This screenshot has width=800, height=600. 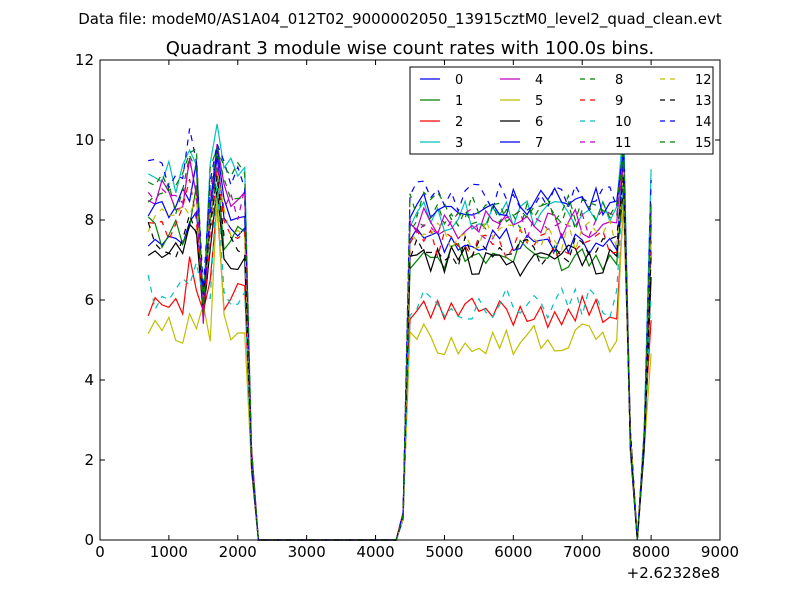 What do you see at coordinates (619, 101) in the screenshot?
I see `legend-label: 9` at bounding box center [619, 101].